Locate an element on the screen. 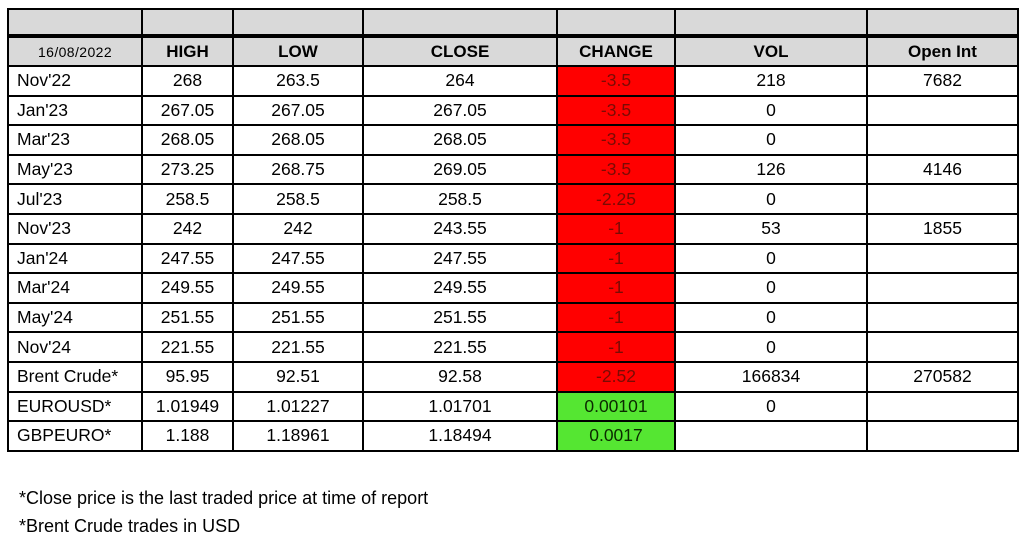 This screenshot has width=1024, height=538. low-cell: 258.5 is located at coordinates (298, 199).